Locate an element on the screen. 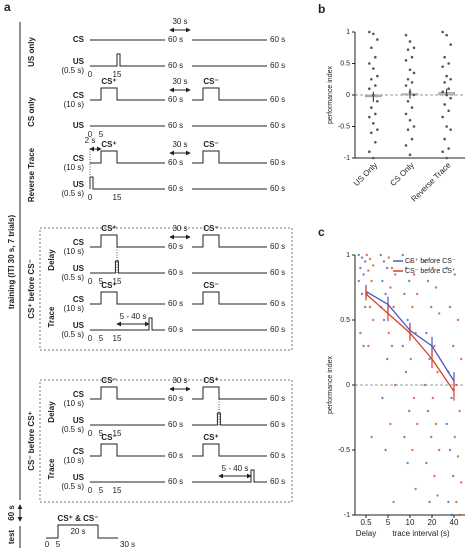 This screenshot has height=549, width=474. axes is located at coordinates (409, 385).